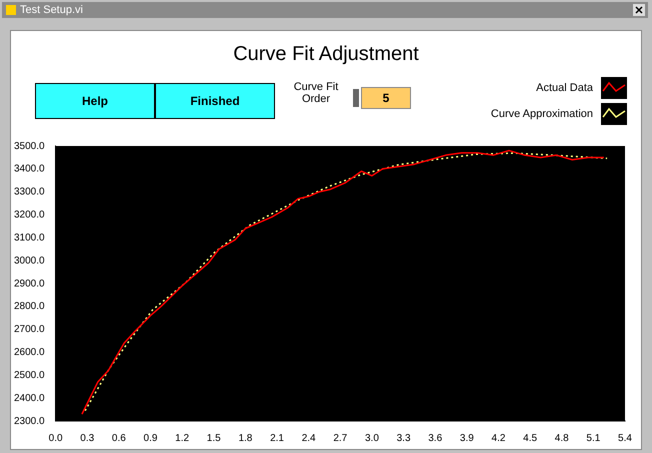 Image resolution: width=652 pixels, height=453 pixels. I want to click on y-tick-label: 2400.0, so click(30, 398).